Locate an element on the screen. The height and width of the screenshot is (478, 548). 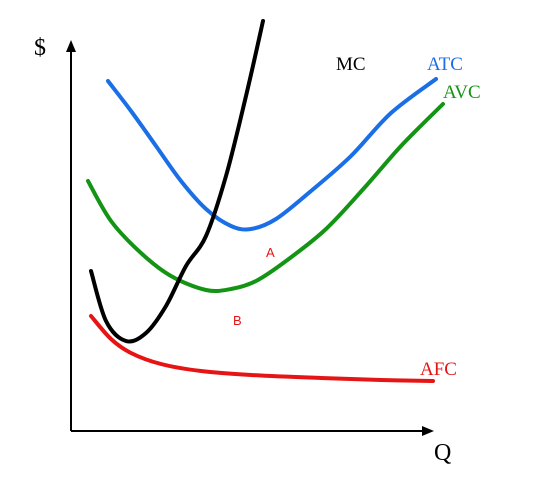
curve-afc is located at coordinates (262, 348).